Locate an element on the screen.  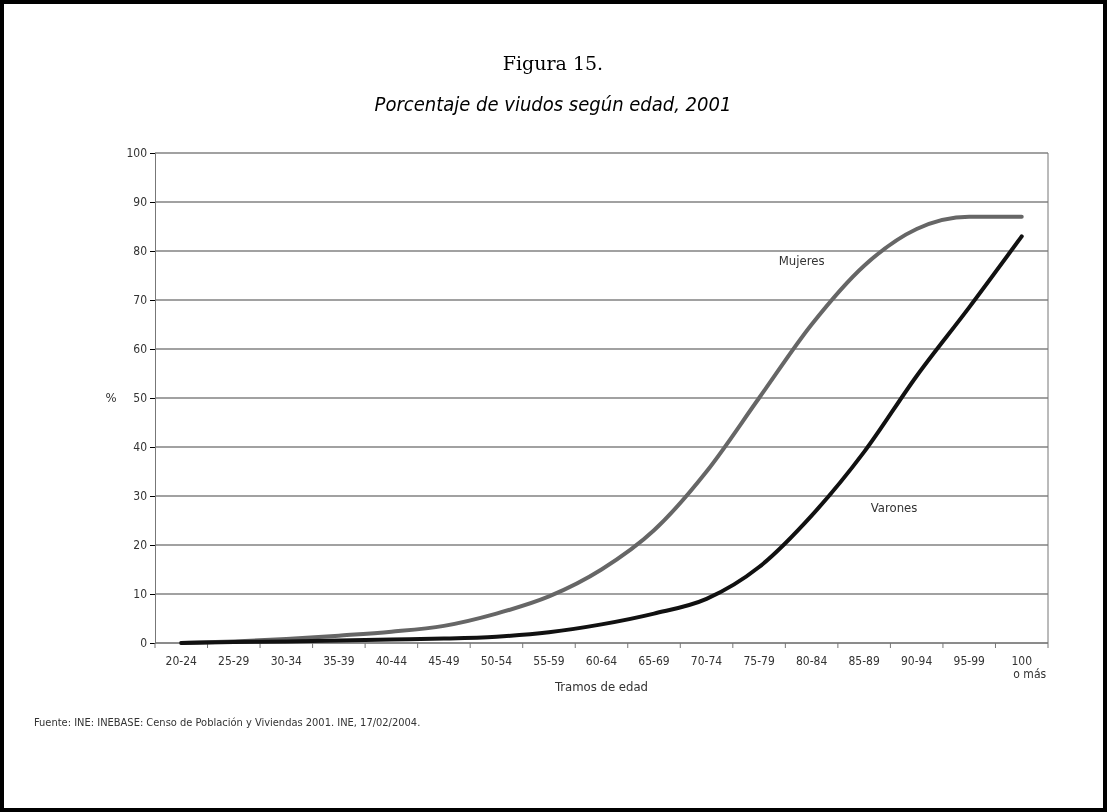
y-tick-label: 20 is located at coordinates (140, 545).